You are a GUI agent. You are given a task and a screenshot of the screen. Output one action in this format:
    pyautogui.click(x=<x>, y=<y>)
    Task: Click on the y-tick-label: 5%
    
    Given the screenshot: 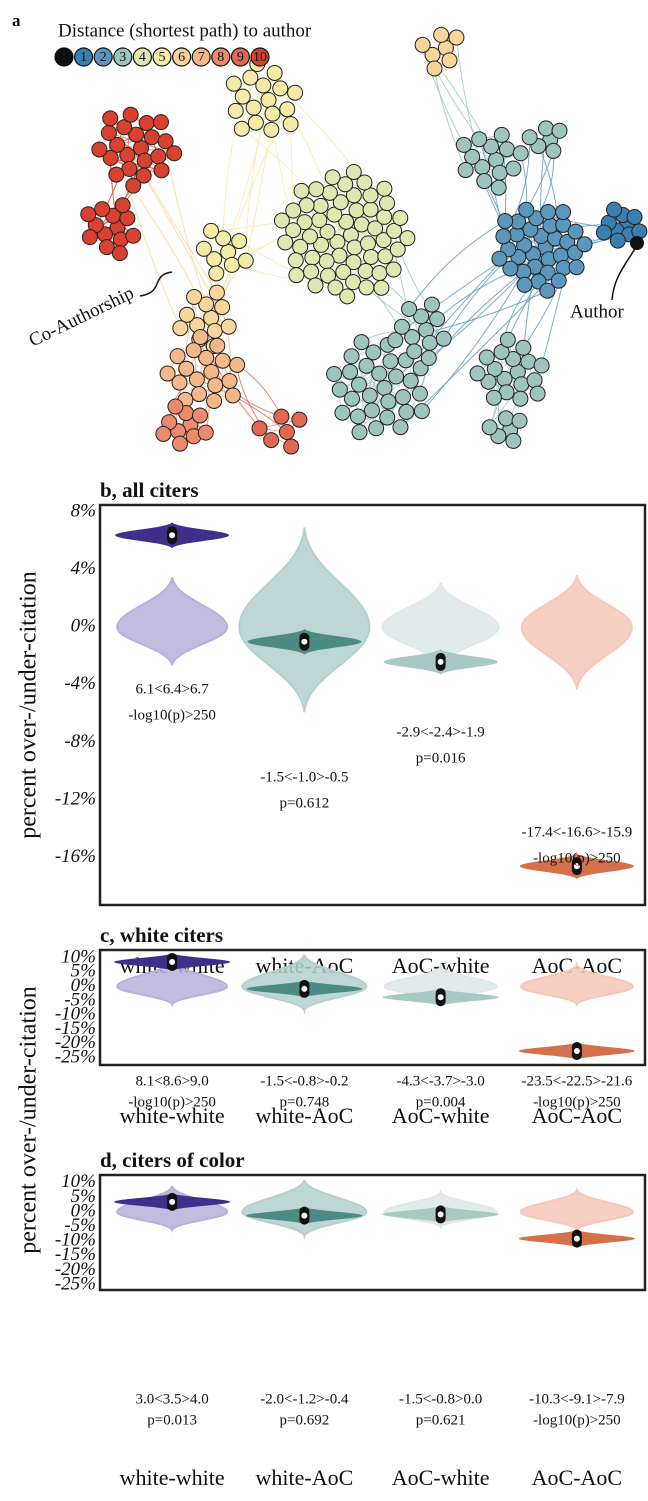 What is the action you would take?
    pyautogui.click(x=83, y=971)
    